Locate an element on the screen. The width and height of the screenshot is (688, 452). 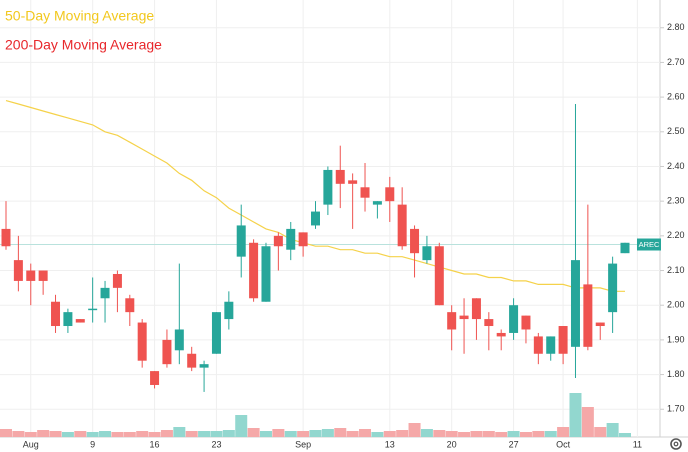
x-tick-label: 13 is located at coordinates (390, 444).